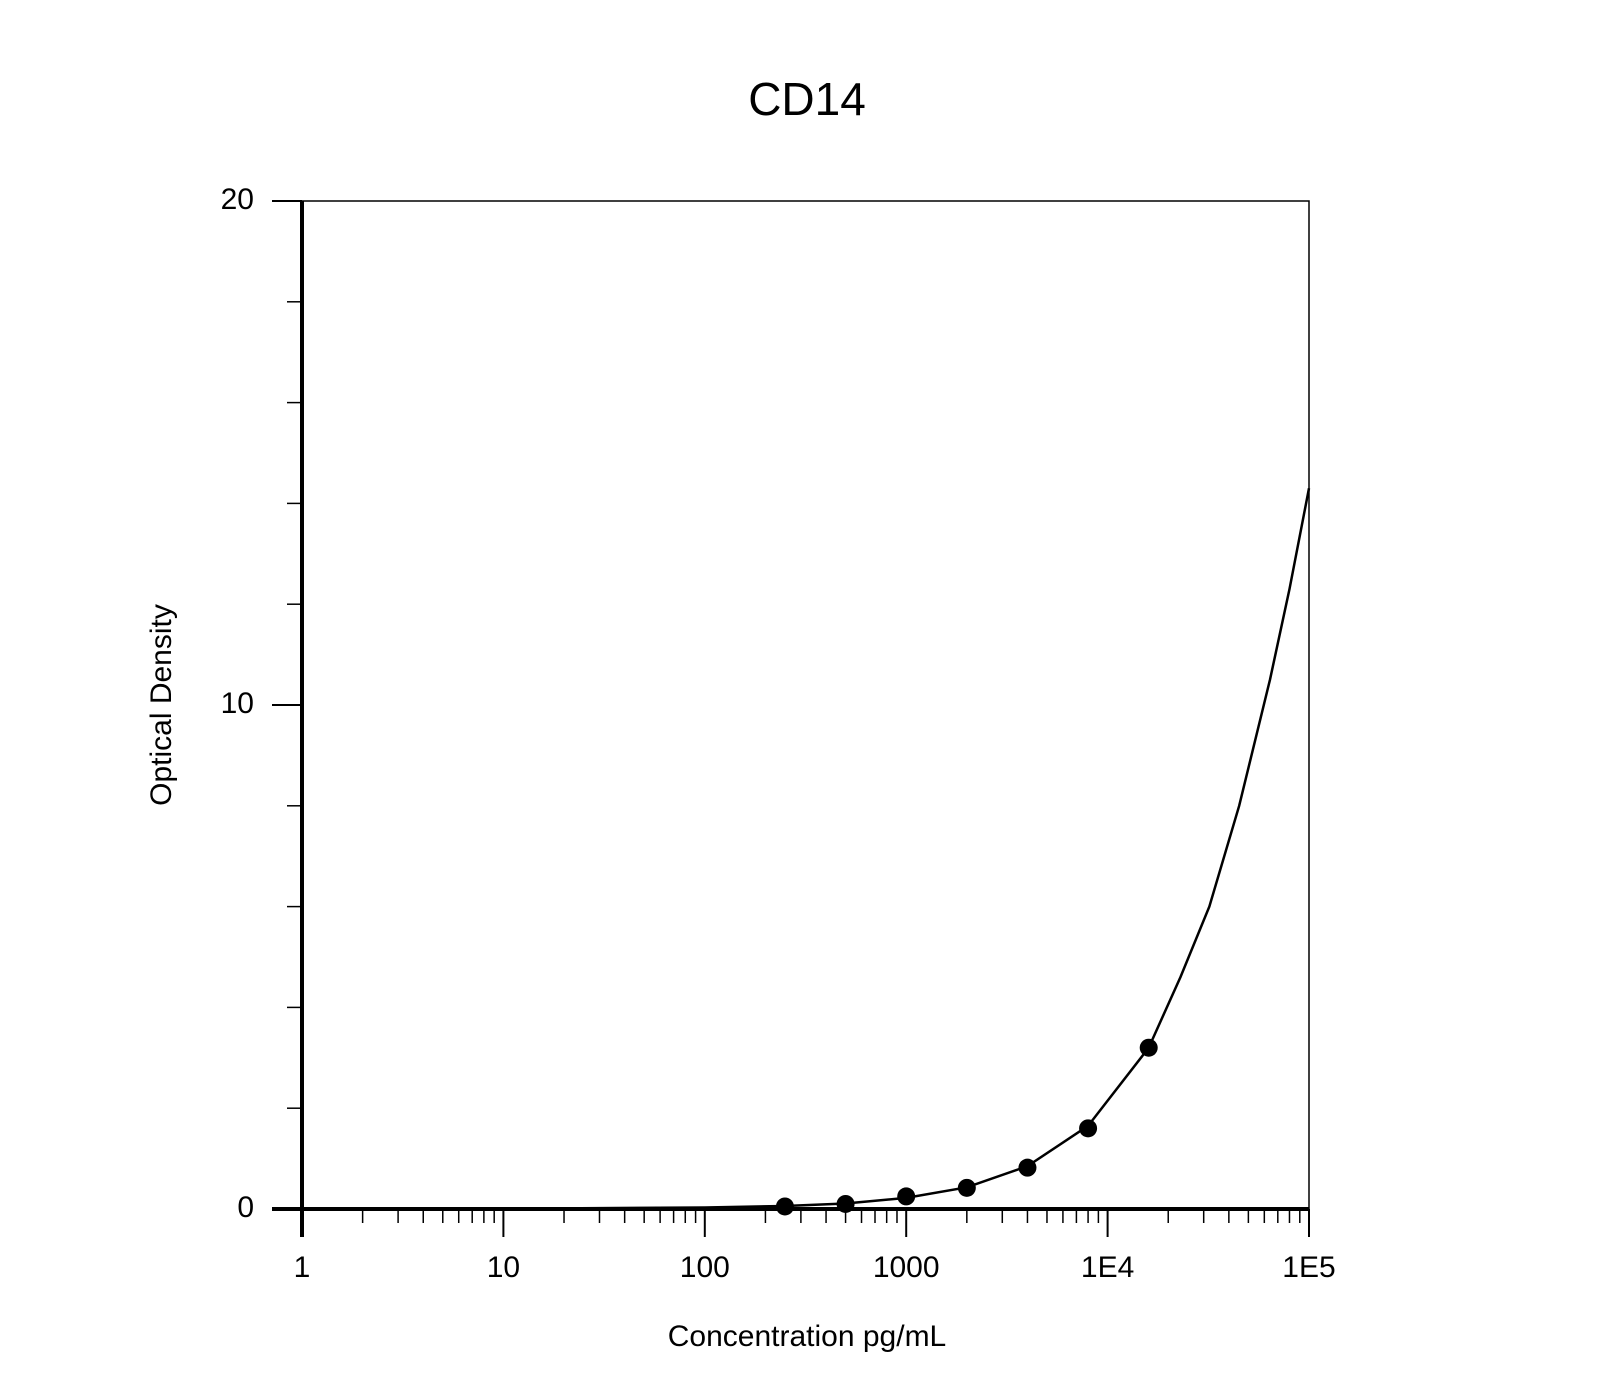 This screenshot has width=1600, height=1400. Describe the element at coordinates (807, 99) in the screenshot. I see `chart-title: CD14` at that location.